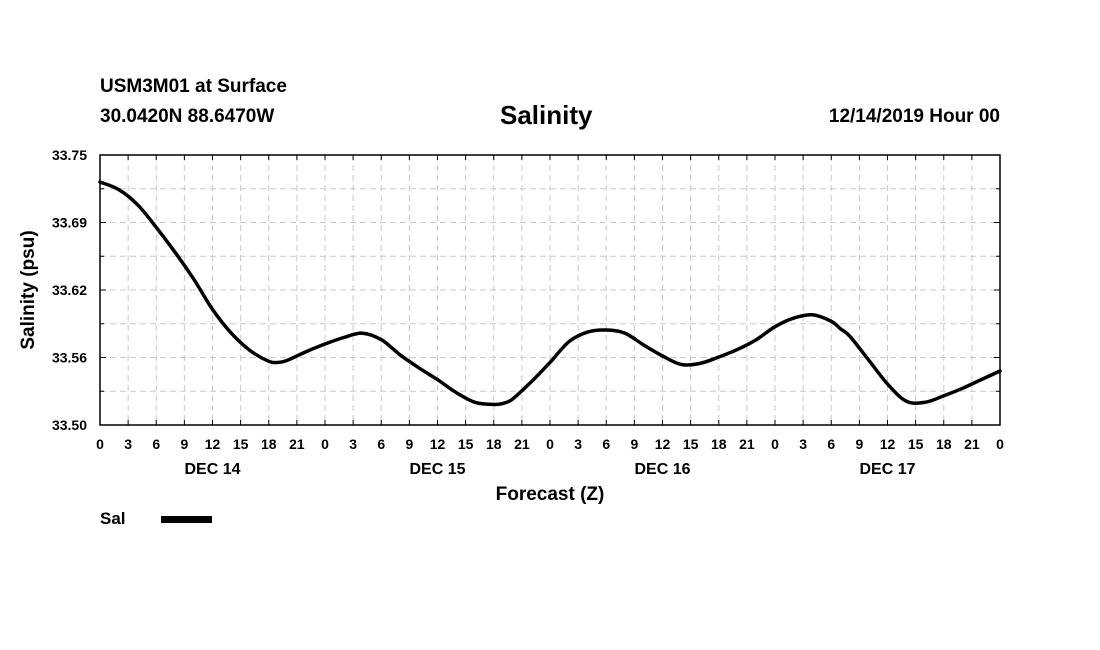  What do you see at coordinates (662, 469) in the screenshot?
I see `day-label: DEC 16` at bounding box center [662, 469].